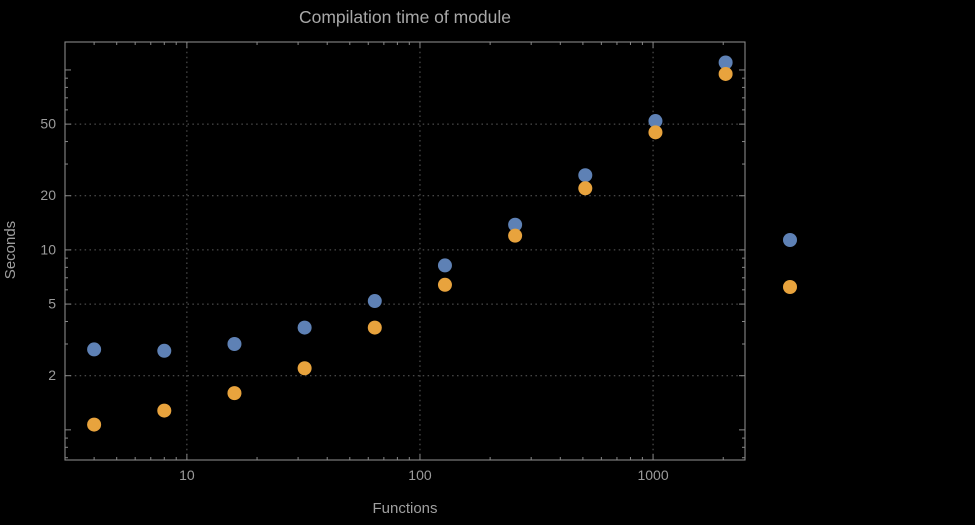  I want to click on chart-title: Compilation time of module, so click(405, 17).